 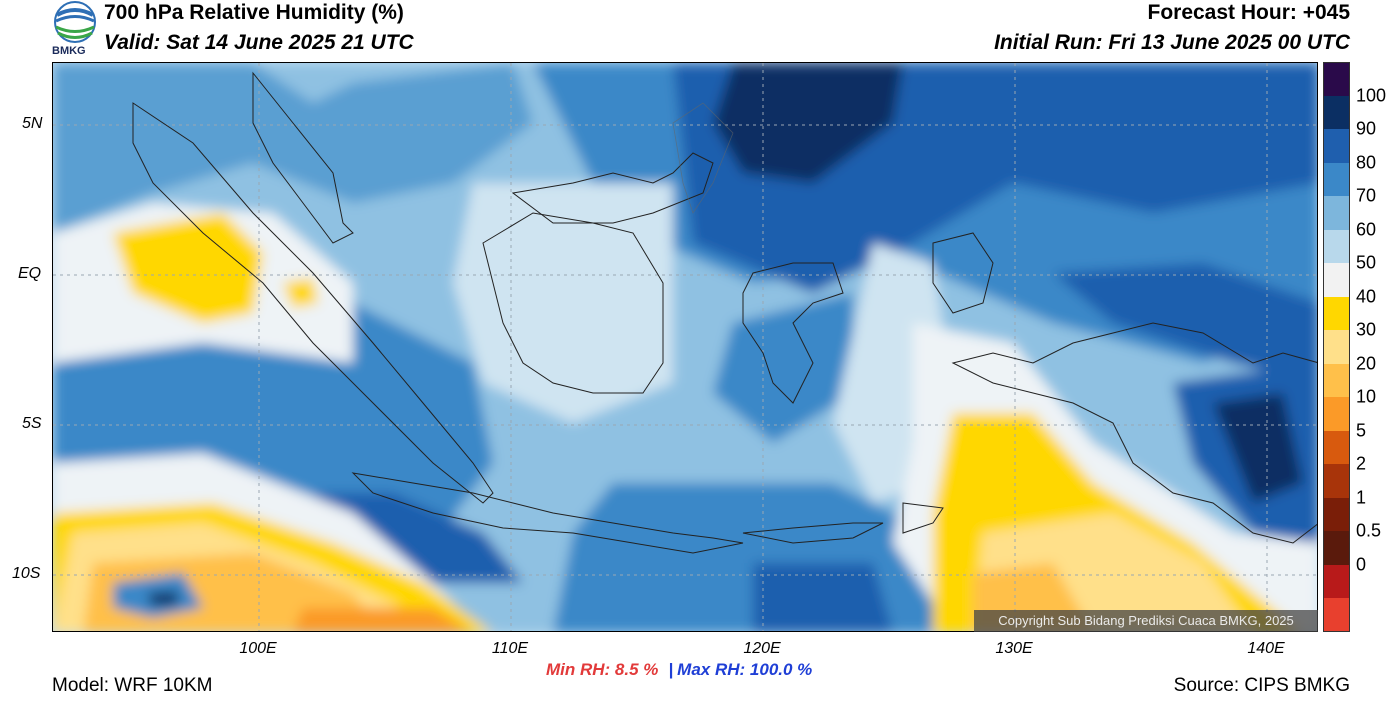 What do you see at coordinates (1366, 229) in the screenshot?
I see `colorbar-label: 60` at bounding box center [1366, 229].